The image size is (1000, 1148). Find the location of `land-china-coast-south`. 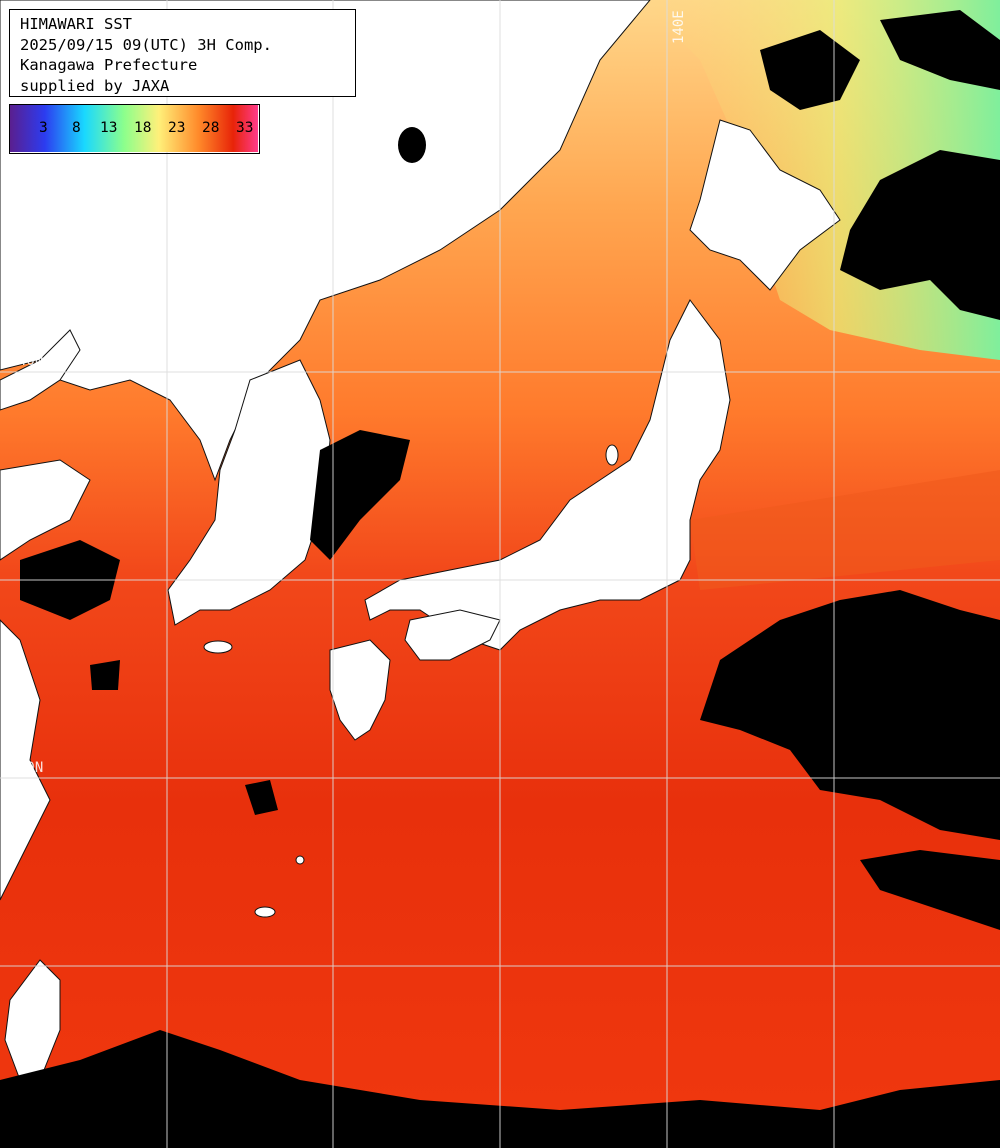

land-china-coast-south is located at coordinates (25, 760).